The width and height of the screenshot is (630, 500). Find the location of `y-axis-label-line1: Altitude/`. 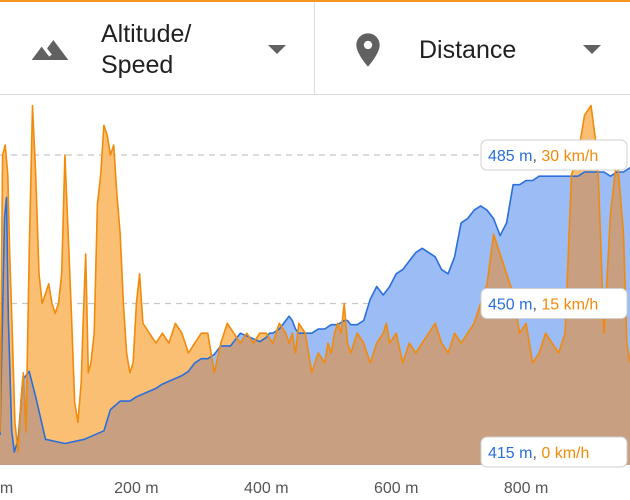

y-axis-label-line1: Altitude/ is located at coordinates (146, 34).